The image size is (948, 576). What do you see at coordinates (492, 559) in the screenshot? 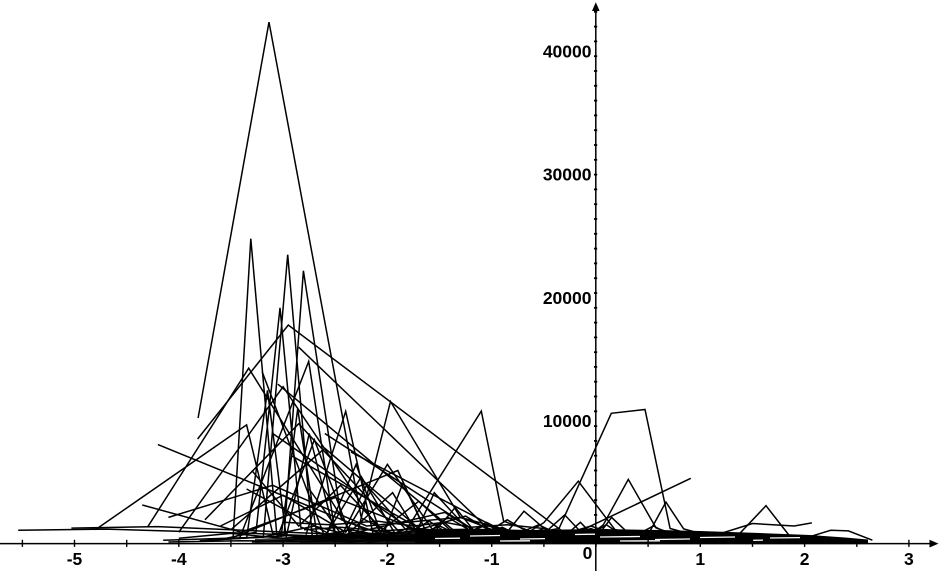
I see `svg-text: -1` at bounding box center [492, 559].